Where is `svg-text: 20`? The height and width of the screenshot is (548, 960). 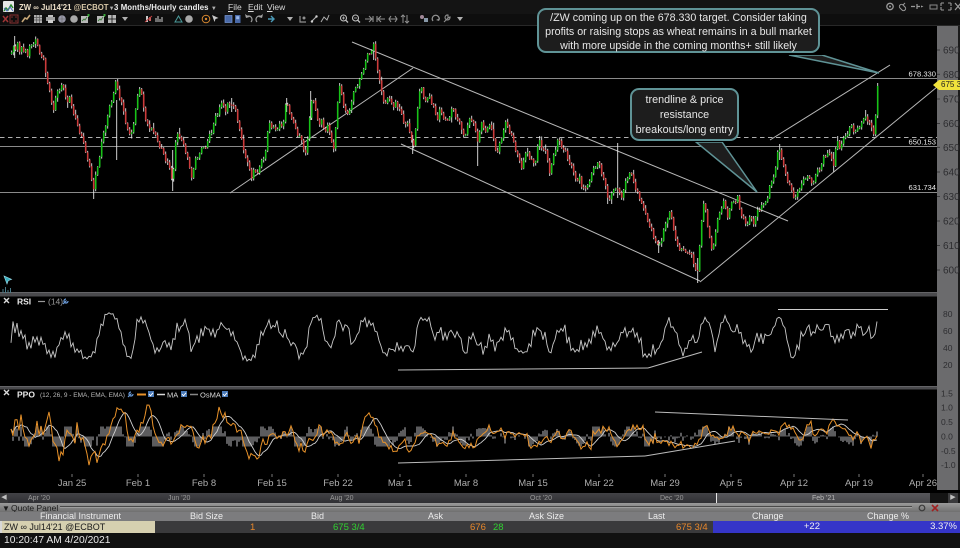 svg-text: 20 is located at coordinates (948, 365).